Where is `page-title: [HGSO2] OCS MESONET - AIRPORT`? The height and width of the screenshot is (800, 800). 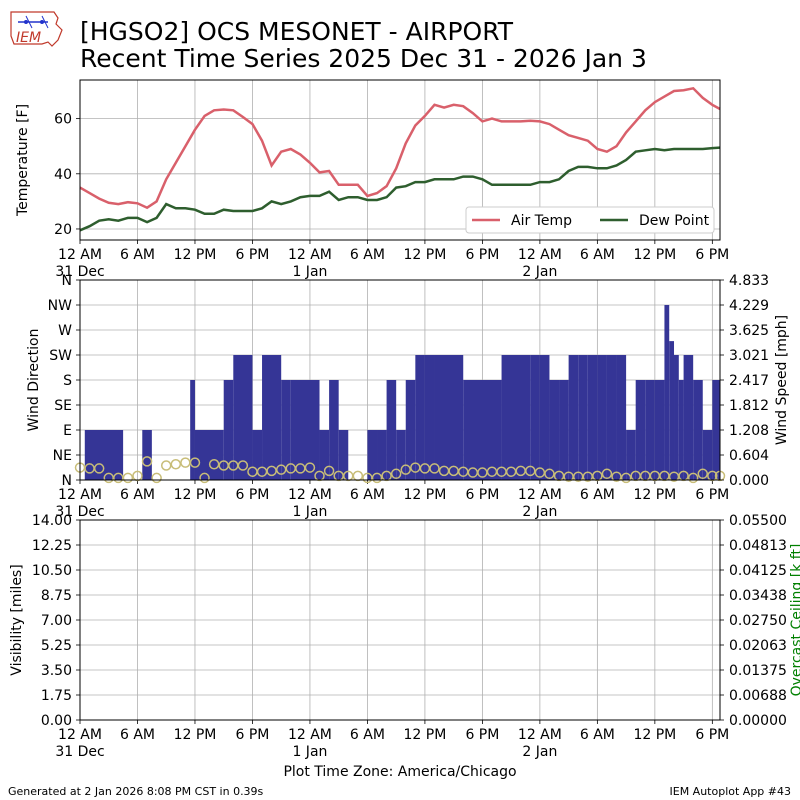
page-title: [HGSO2] OCS MESONET - AIRPORT is located at coordinates (297, 31).